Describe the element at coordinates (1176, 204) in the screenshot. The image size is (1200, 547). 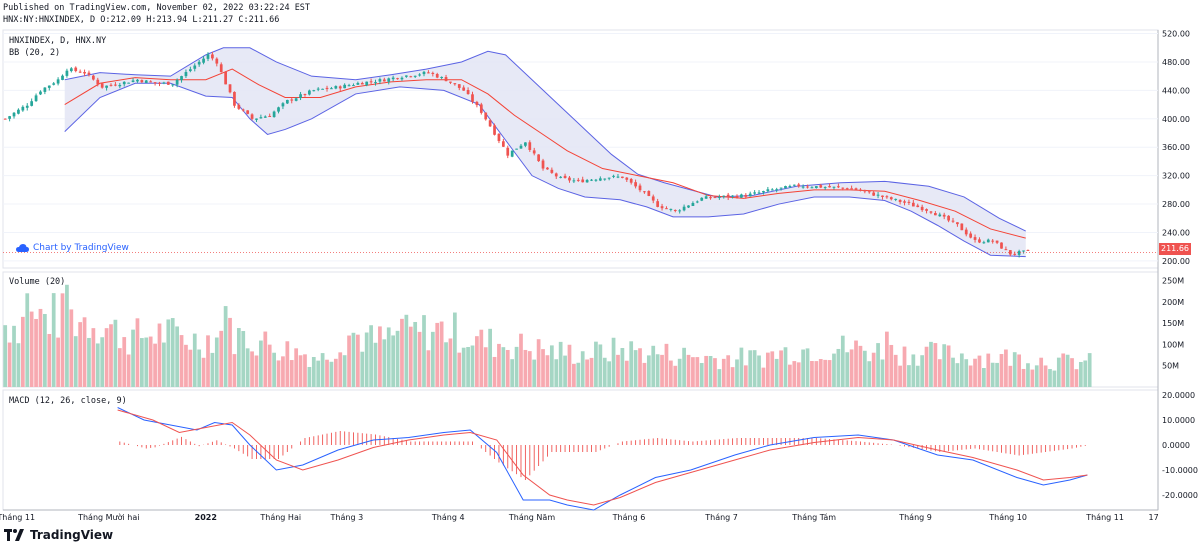
I see `price-tick-label: 280.00` at that location.